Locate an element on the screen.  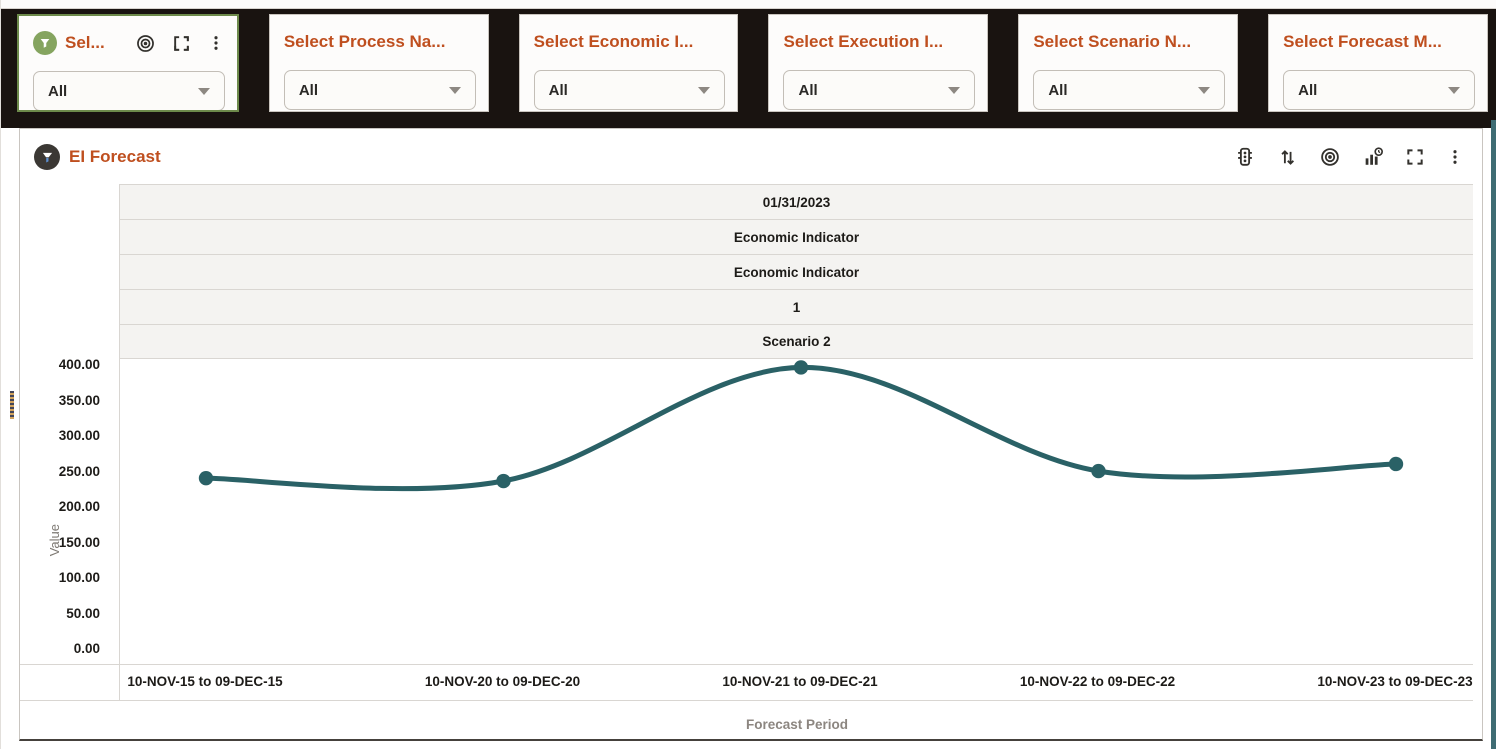
panel-header: EI Forecast is located at coordinates (97, 157).